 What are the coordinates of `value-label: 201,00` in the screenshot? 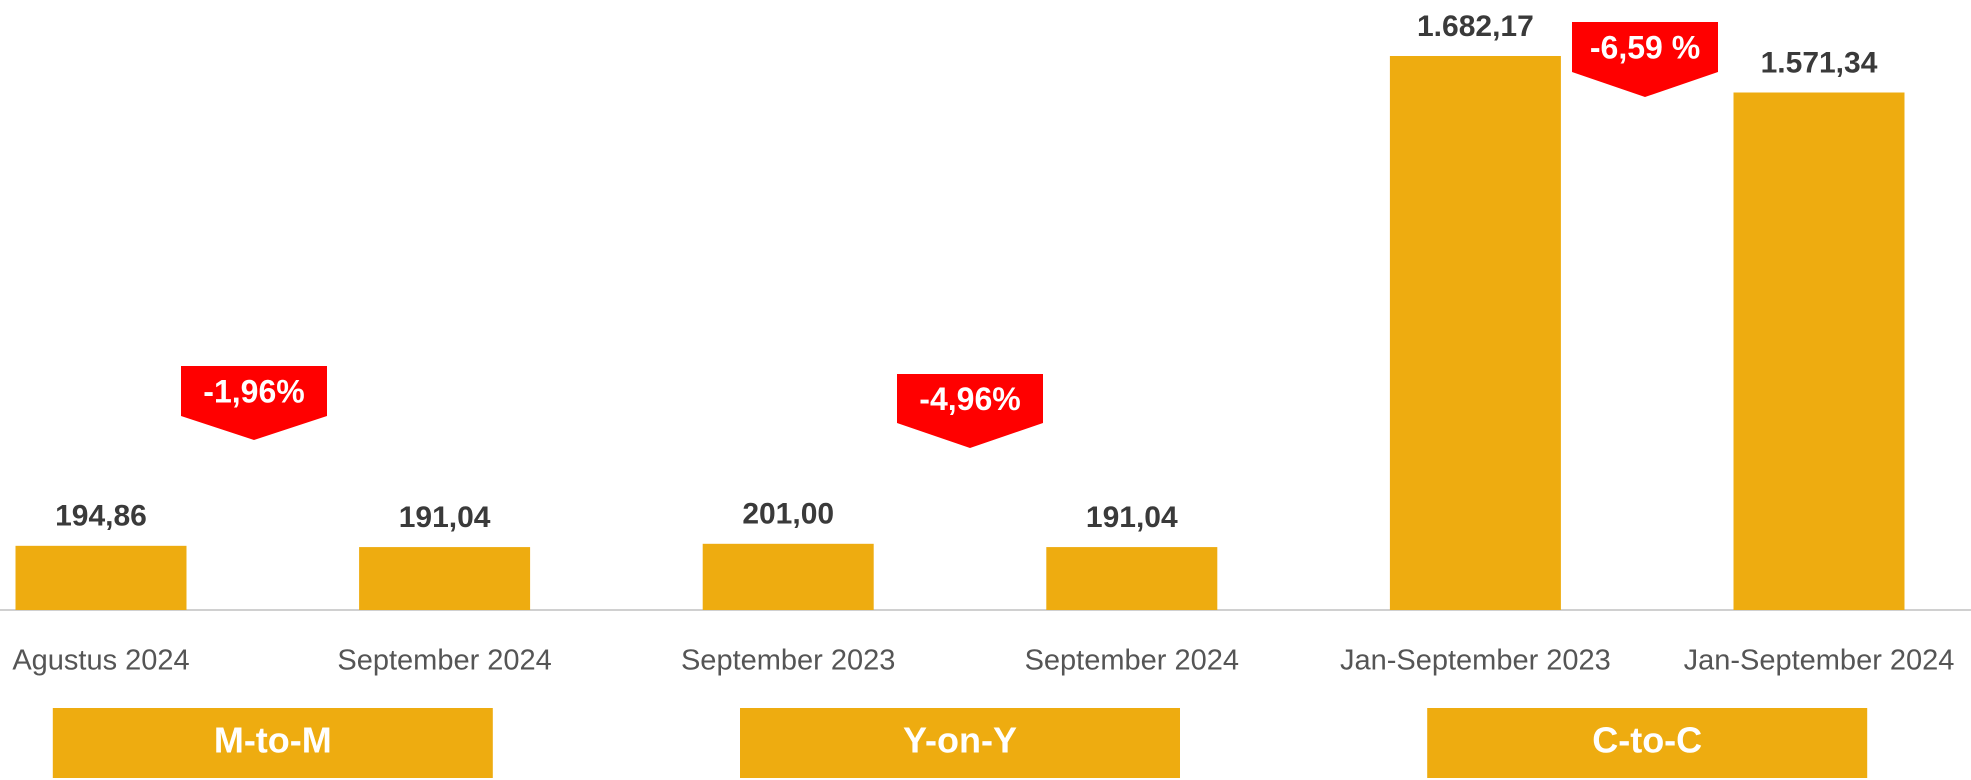 It's located at (788, 514).